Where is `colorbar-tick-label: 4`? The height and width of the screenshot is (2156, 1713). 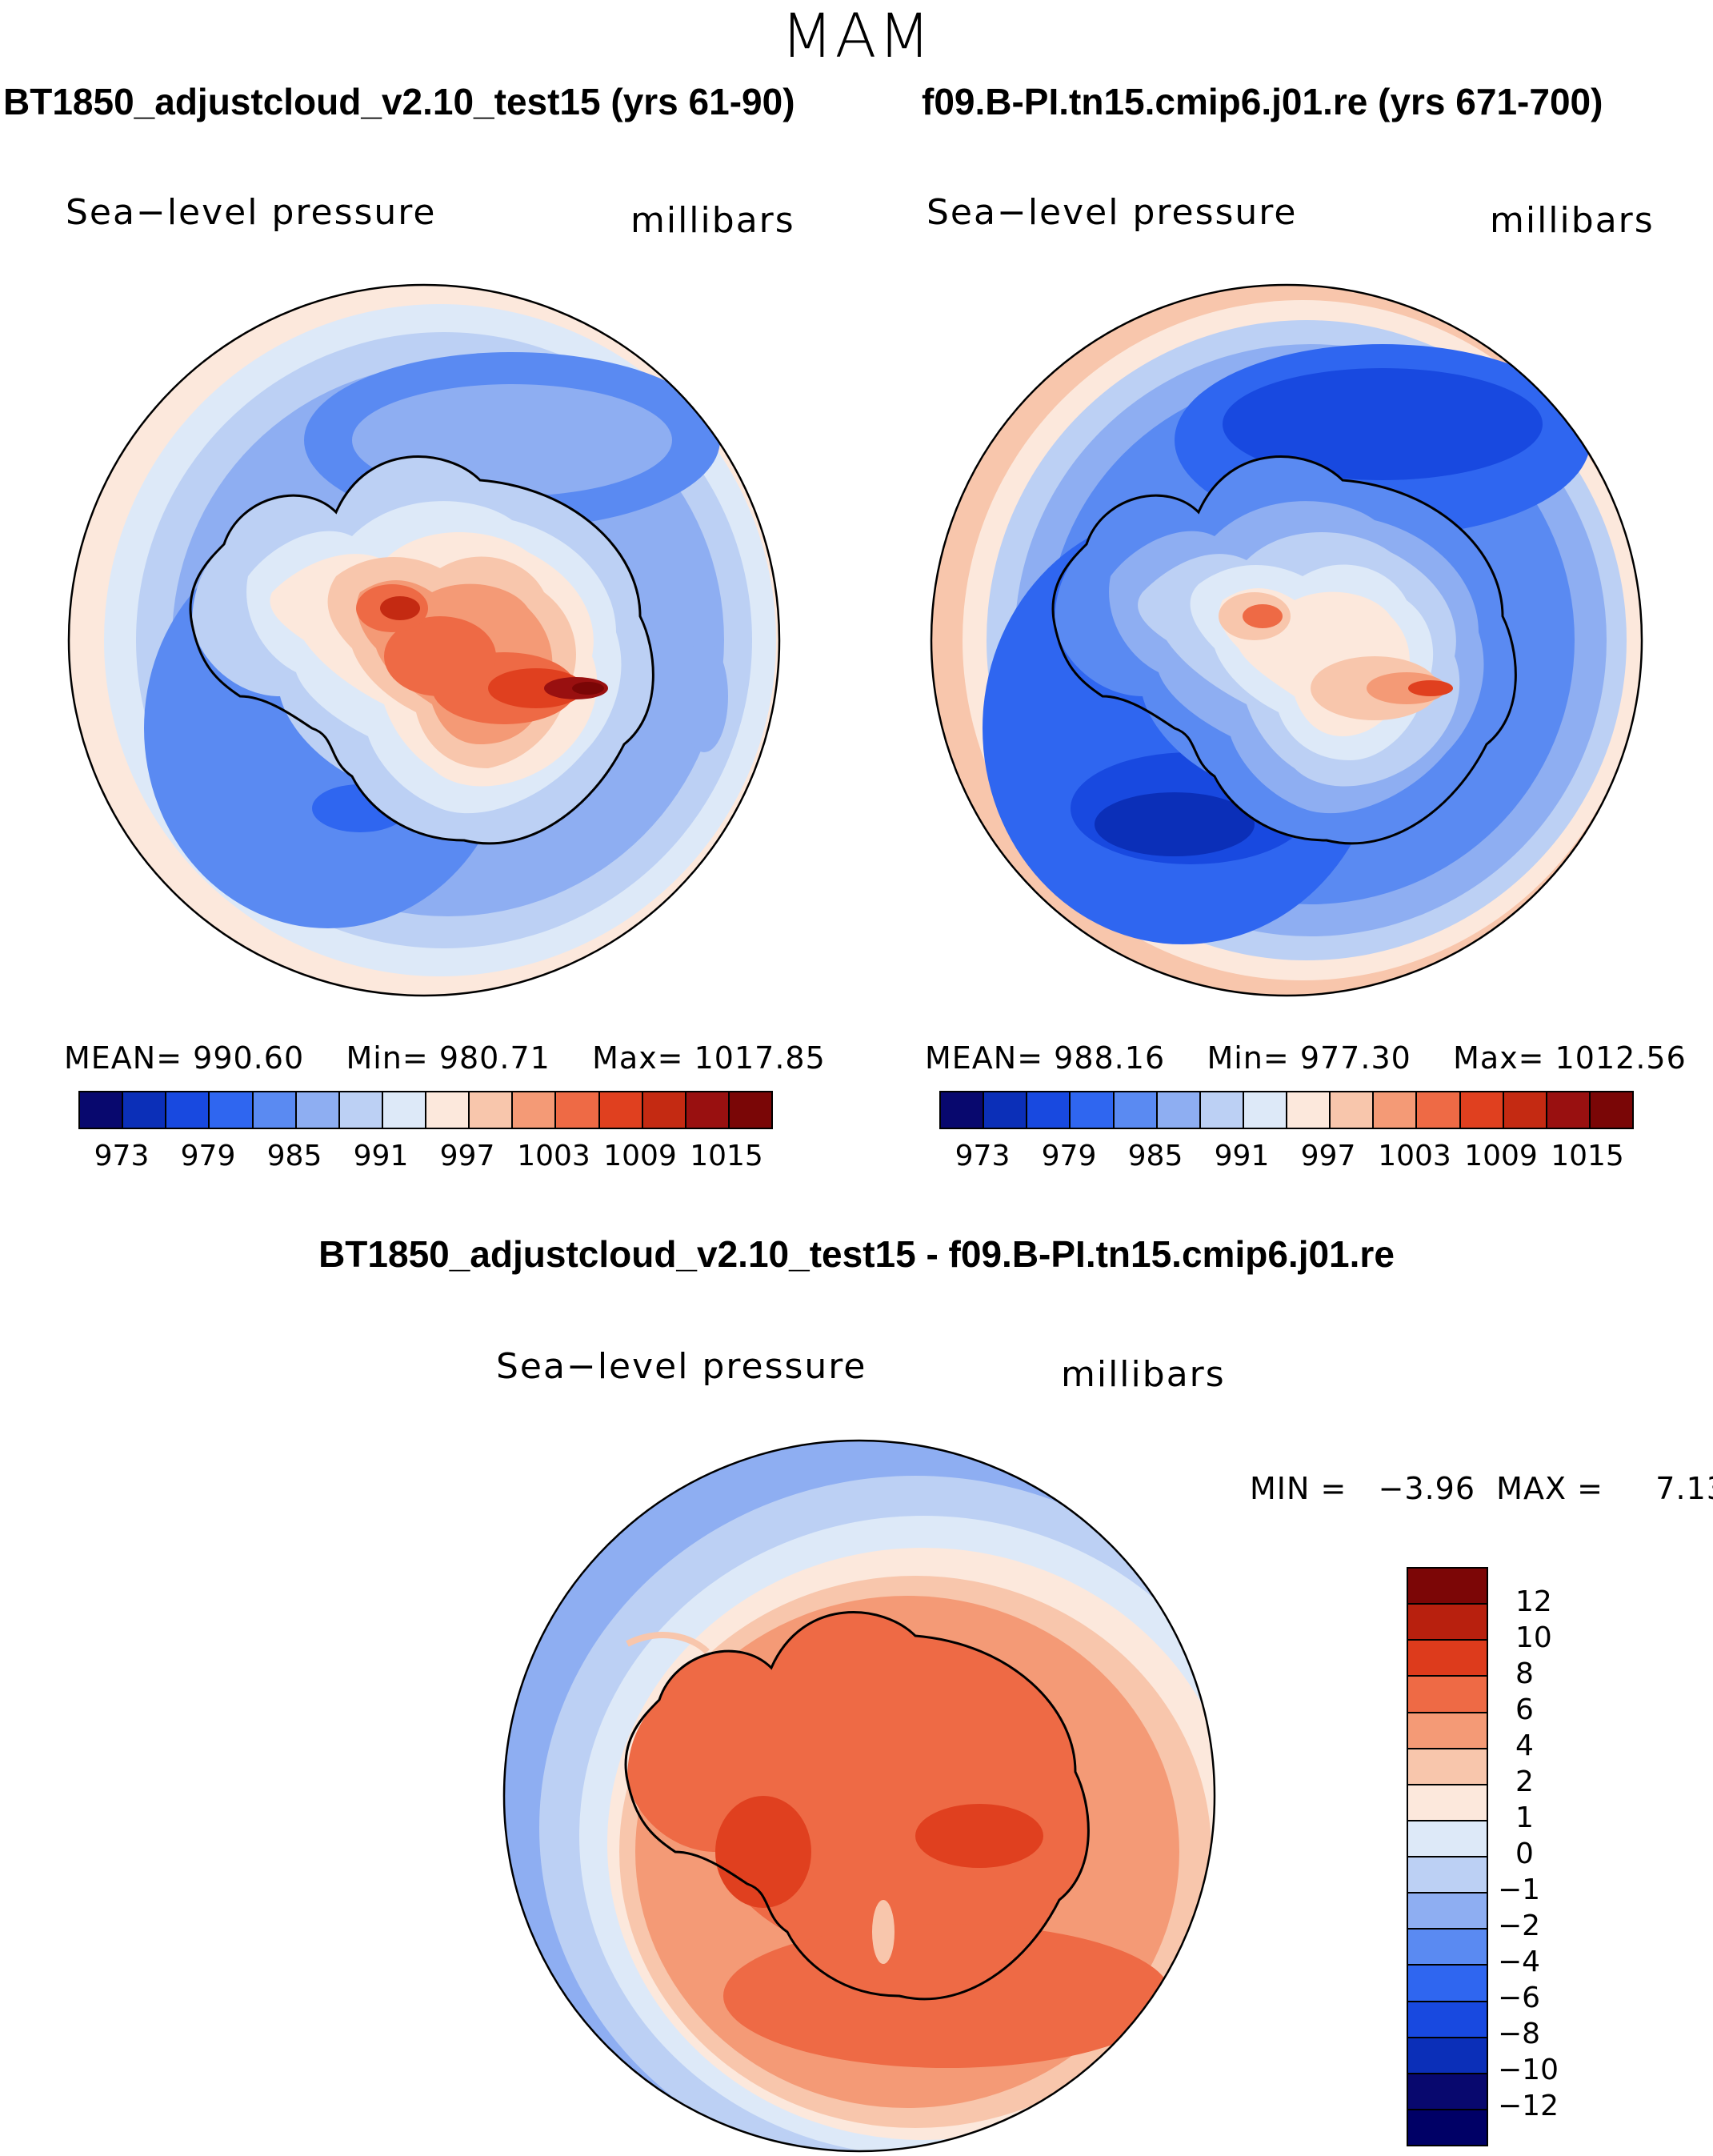 colorbar-tick-label: 4 is located at coordinates (1524, 1746).